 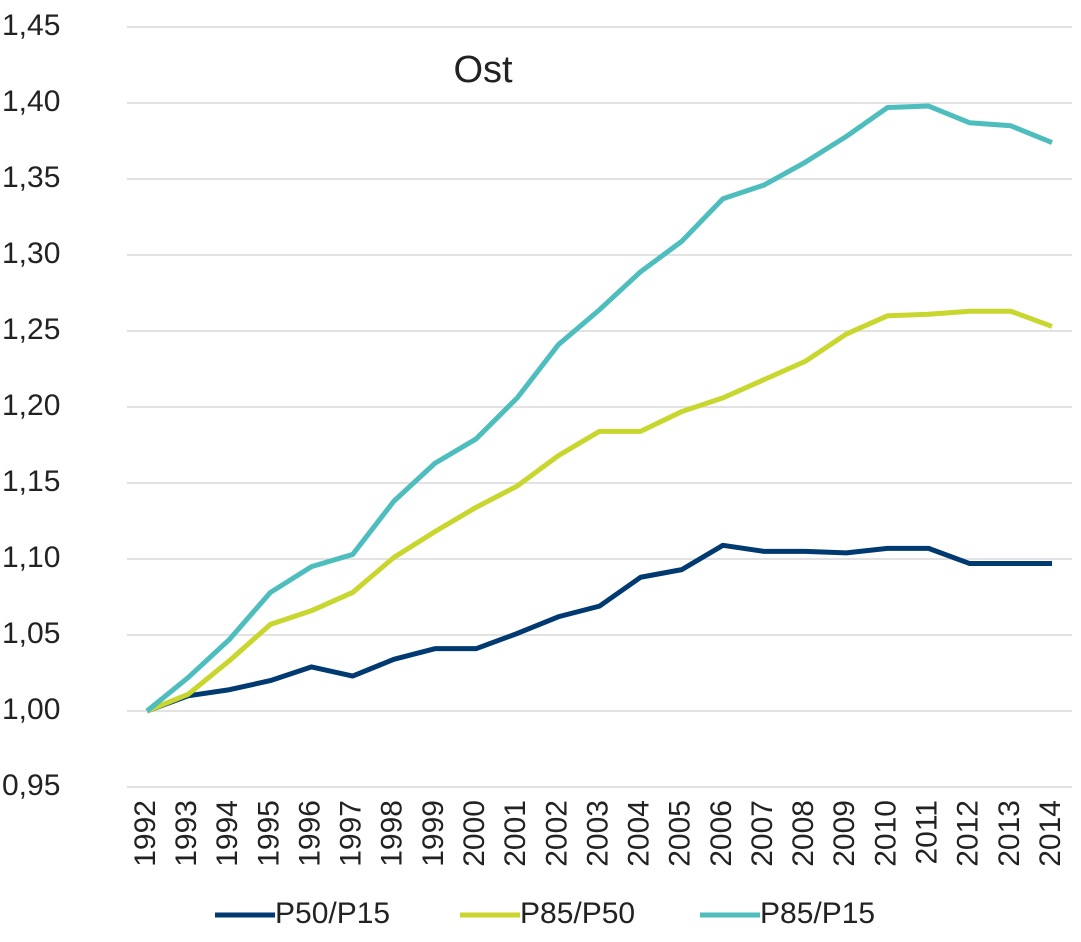 What do you see at coordinates (31, 785) in the screenshot?
I see `y-tick-label: 0,95` at bounding box center [31, 785].